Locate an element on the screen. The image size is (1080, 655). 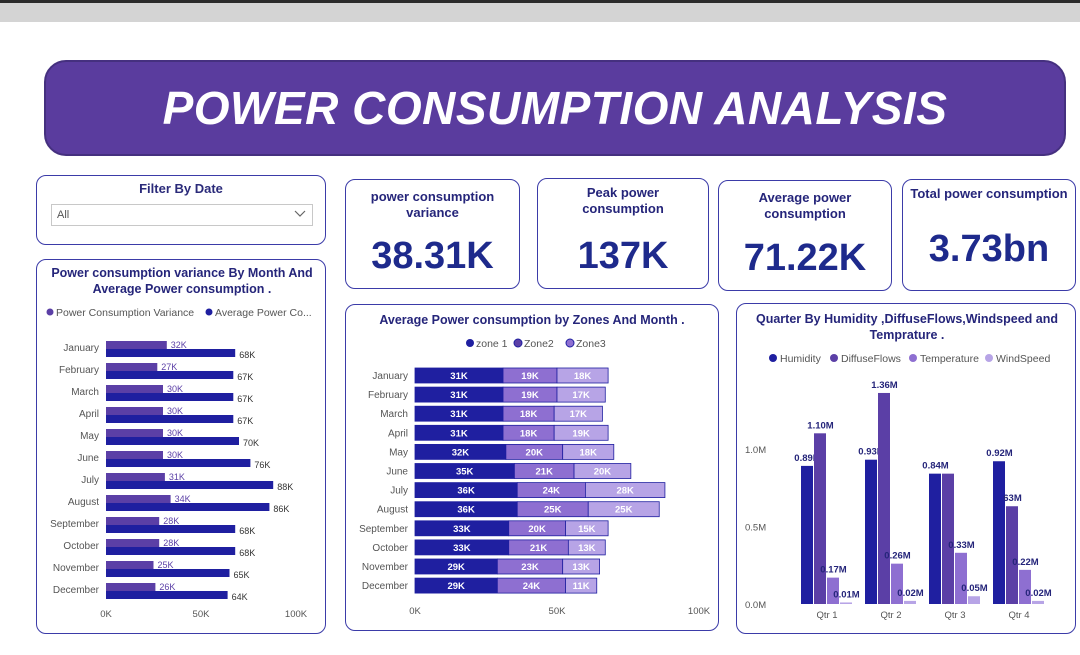
data-label: 86K is located at coordinates (281, 509).